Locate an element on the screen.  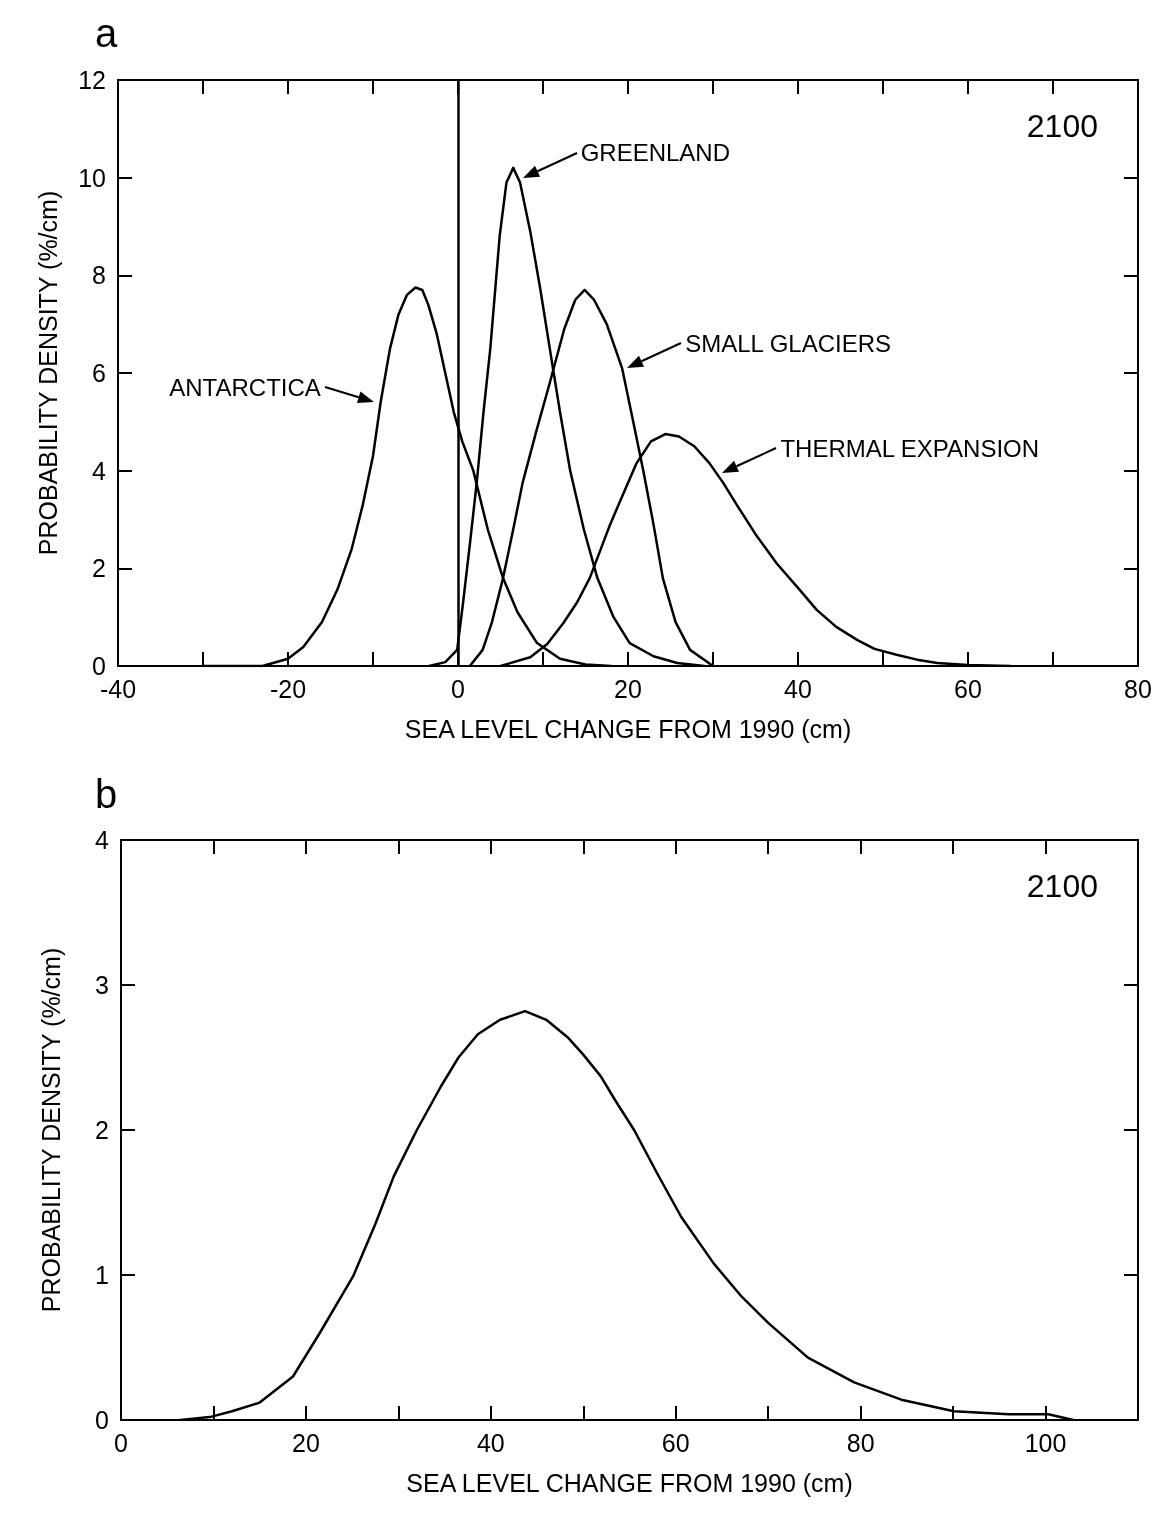
y-tick-label: 8 is located at coordinates (99, 275).